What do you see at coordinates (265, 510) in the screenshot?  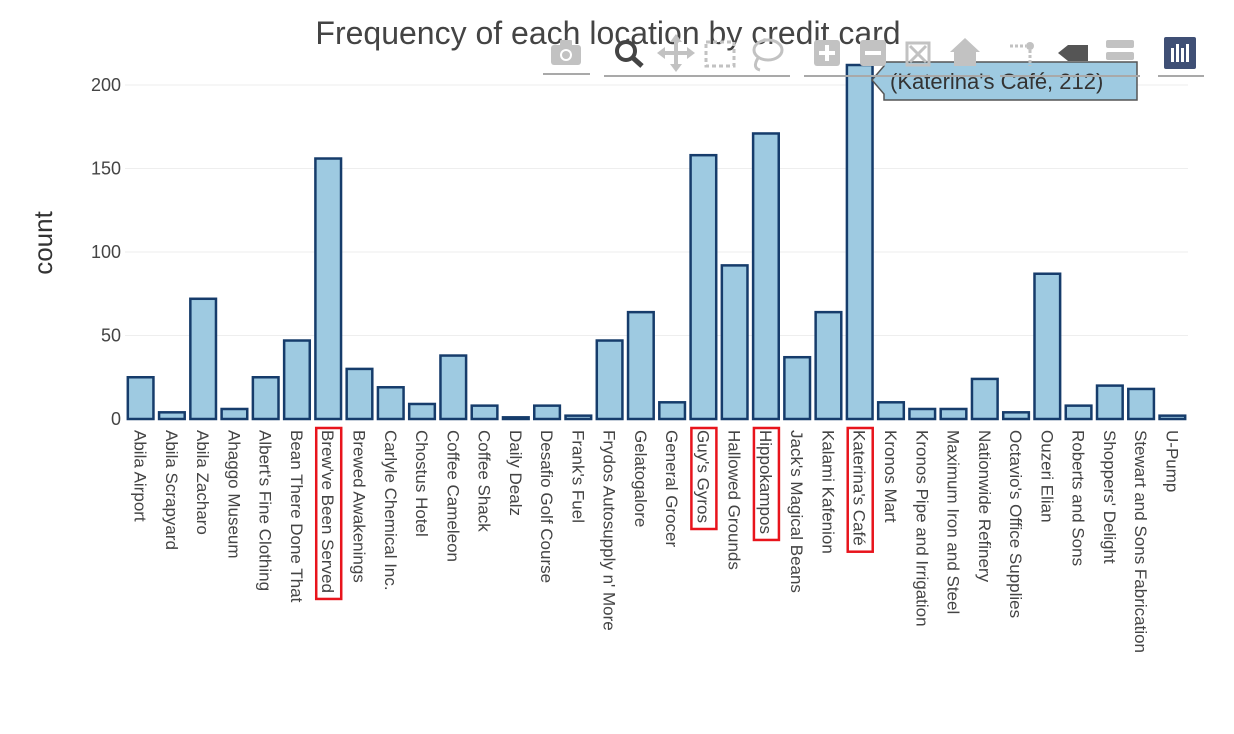 I see `x-tick-label: Albert's Fine Clothing` at bounding box center [265, 510].